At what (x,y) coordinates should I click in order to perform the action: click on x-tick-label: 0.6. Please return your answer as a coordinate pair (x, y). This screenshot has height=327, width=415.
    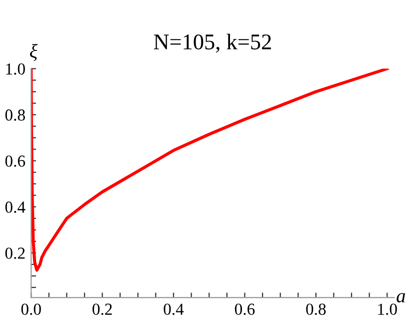
    Looking at the image, I should click on (244, 309).